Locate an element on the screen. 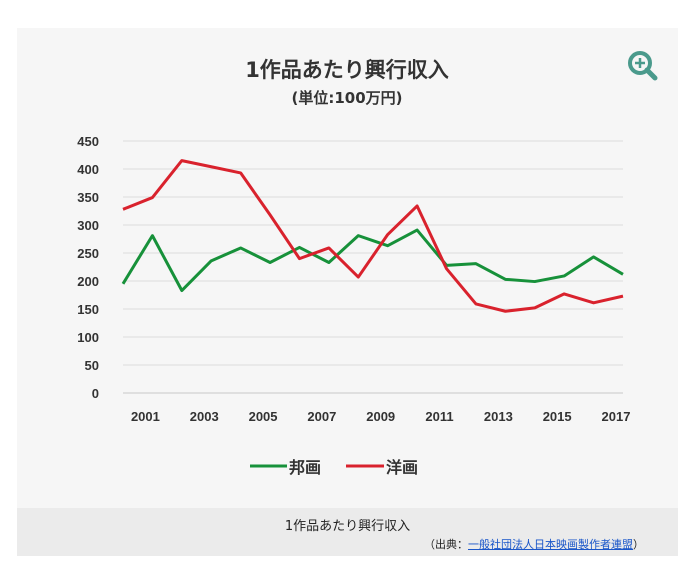  x-tick-label: 2015 is located at coordinates (557, 416).